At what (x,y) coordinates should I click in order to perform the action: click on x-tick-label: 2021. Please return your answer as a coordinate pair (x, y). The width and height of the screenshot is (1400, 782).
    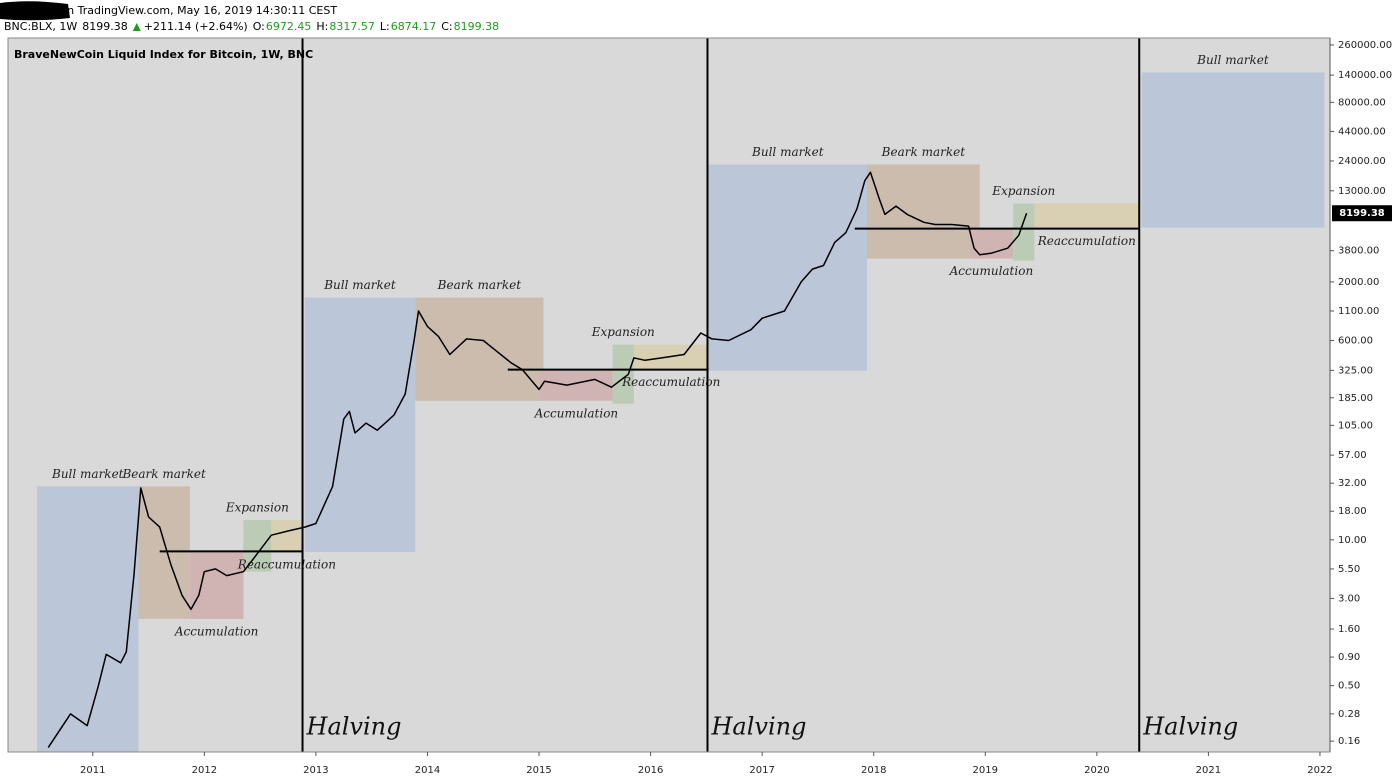
    Looking at the image, I should click on (1208, 770).